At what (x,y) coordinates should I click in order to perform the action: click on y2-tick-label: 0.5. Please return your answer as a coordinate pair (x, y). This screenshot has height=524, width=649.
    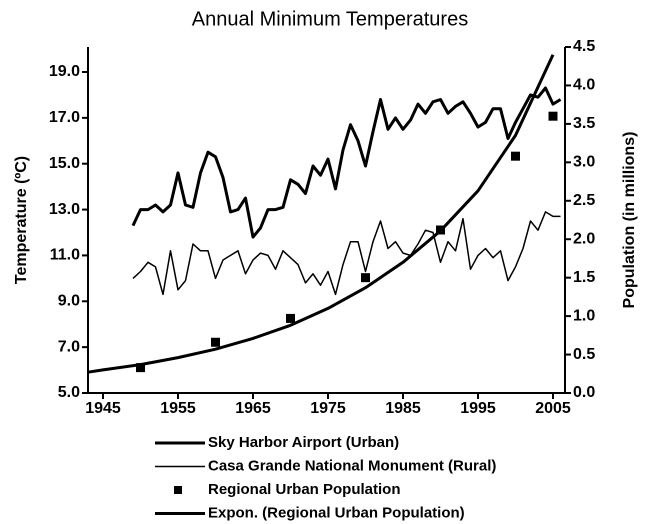
    Looking at the image, I should click on (584, 354).